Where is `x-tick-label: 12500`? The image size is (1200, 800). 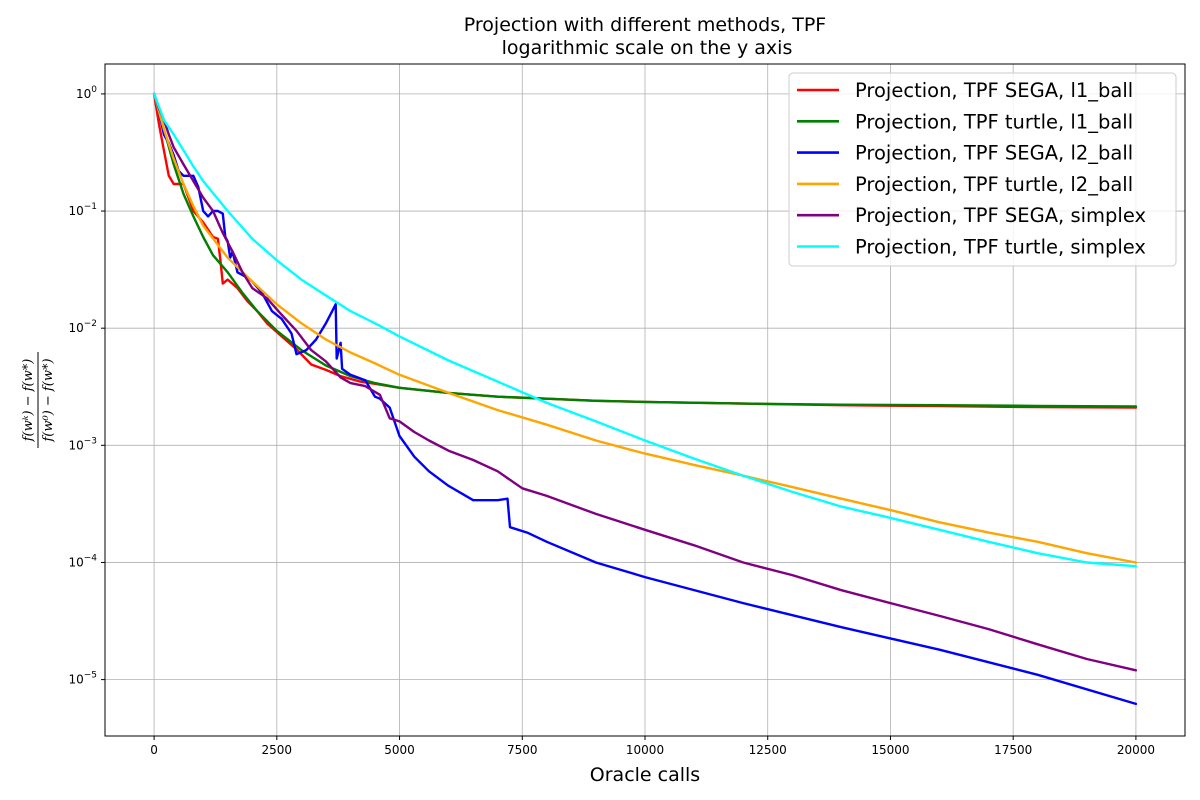
x-tick-label: 12500 is located at coordinates (768, 750).